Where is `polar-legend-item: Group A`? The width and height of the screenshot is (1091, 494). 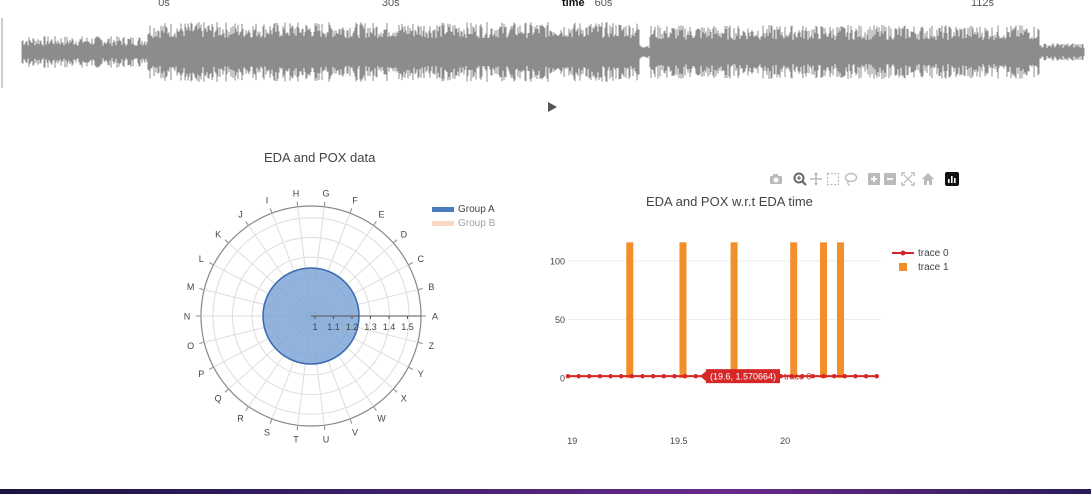 polar-legend-item: Group A is located at coordinates (463, 209).